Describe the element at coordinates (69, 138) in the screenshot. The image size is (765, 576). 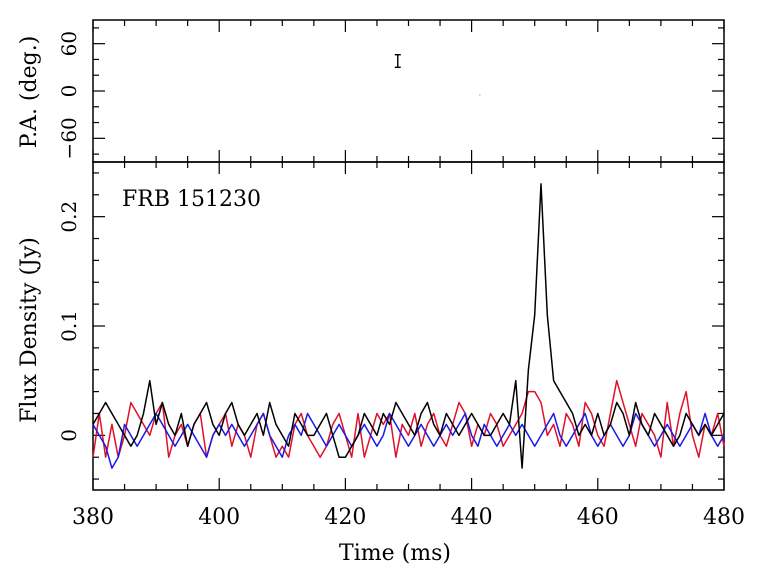
I see `pa-y-tick-label: −60` at that location.